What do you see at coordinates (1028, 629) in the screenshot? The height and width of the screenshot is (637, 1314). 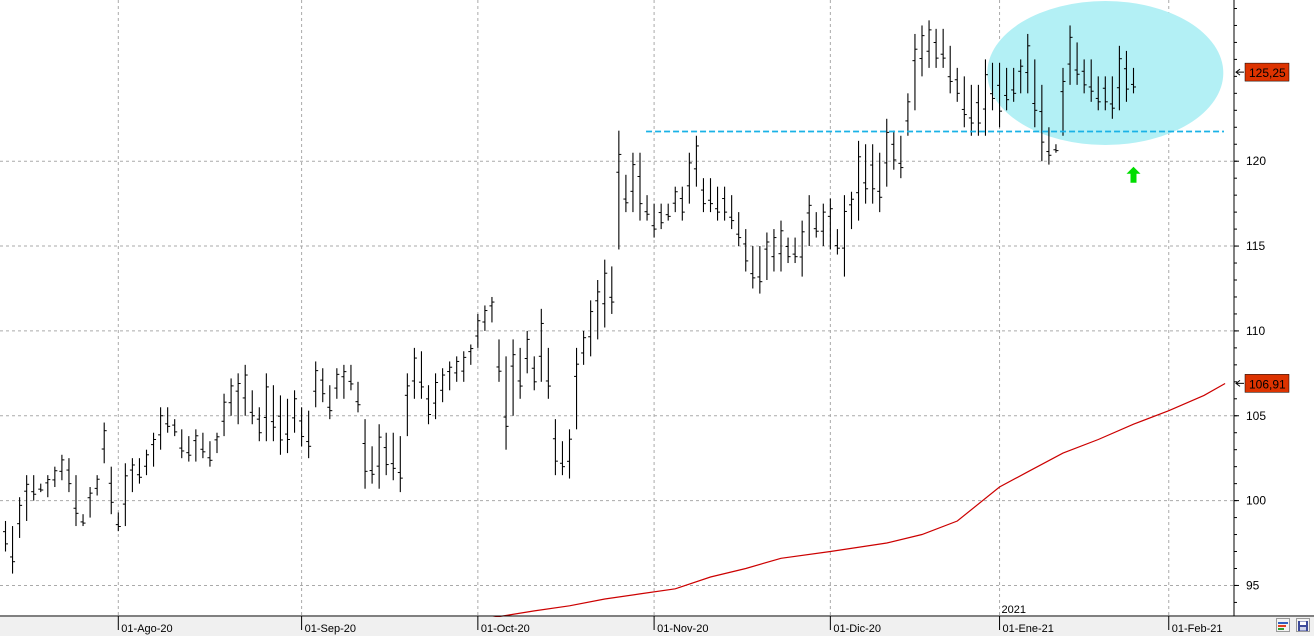 I see `x-tick-label: 01-Ene-21` at bounding box center [1028, 629].